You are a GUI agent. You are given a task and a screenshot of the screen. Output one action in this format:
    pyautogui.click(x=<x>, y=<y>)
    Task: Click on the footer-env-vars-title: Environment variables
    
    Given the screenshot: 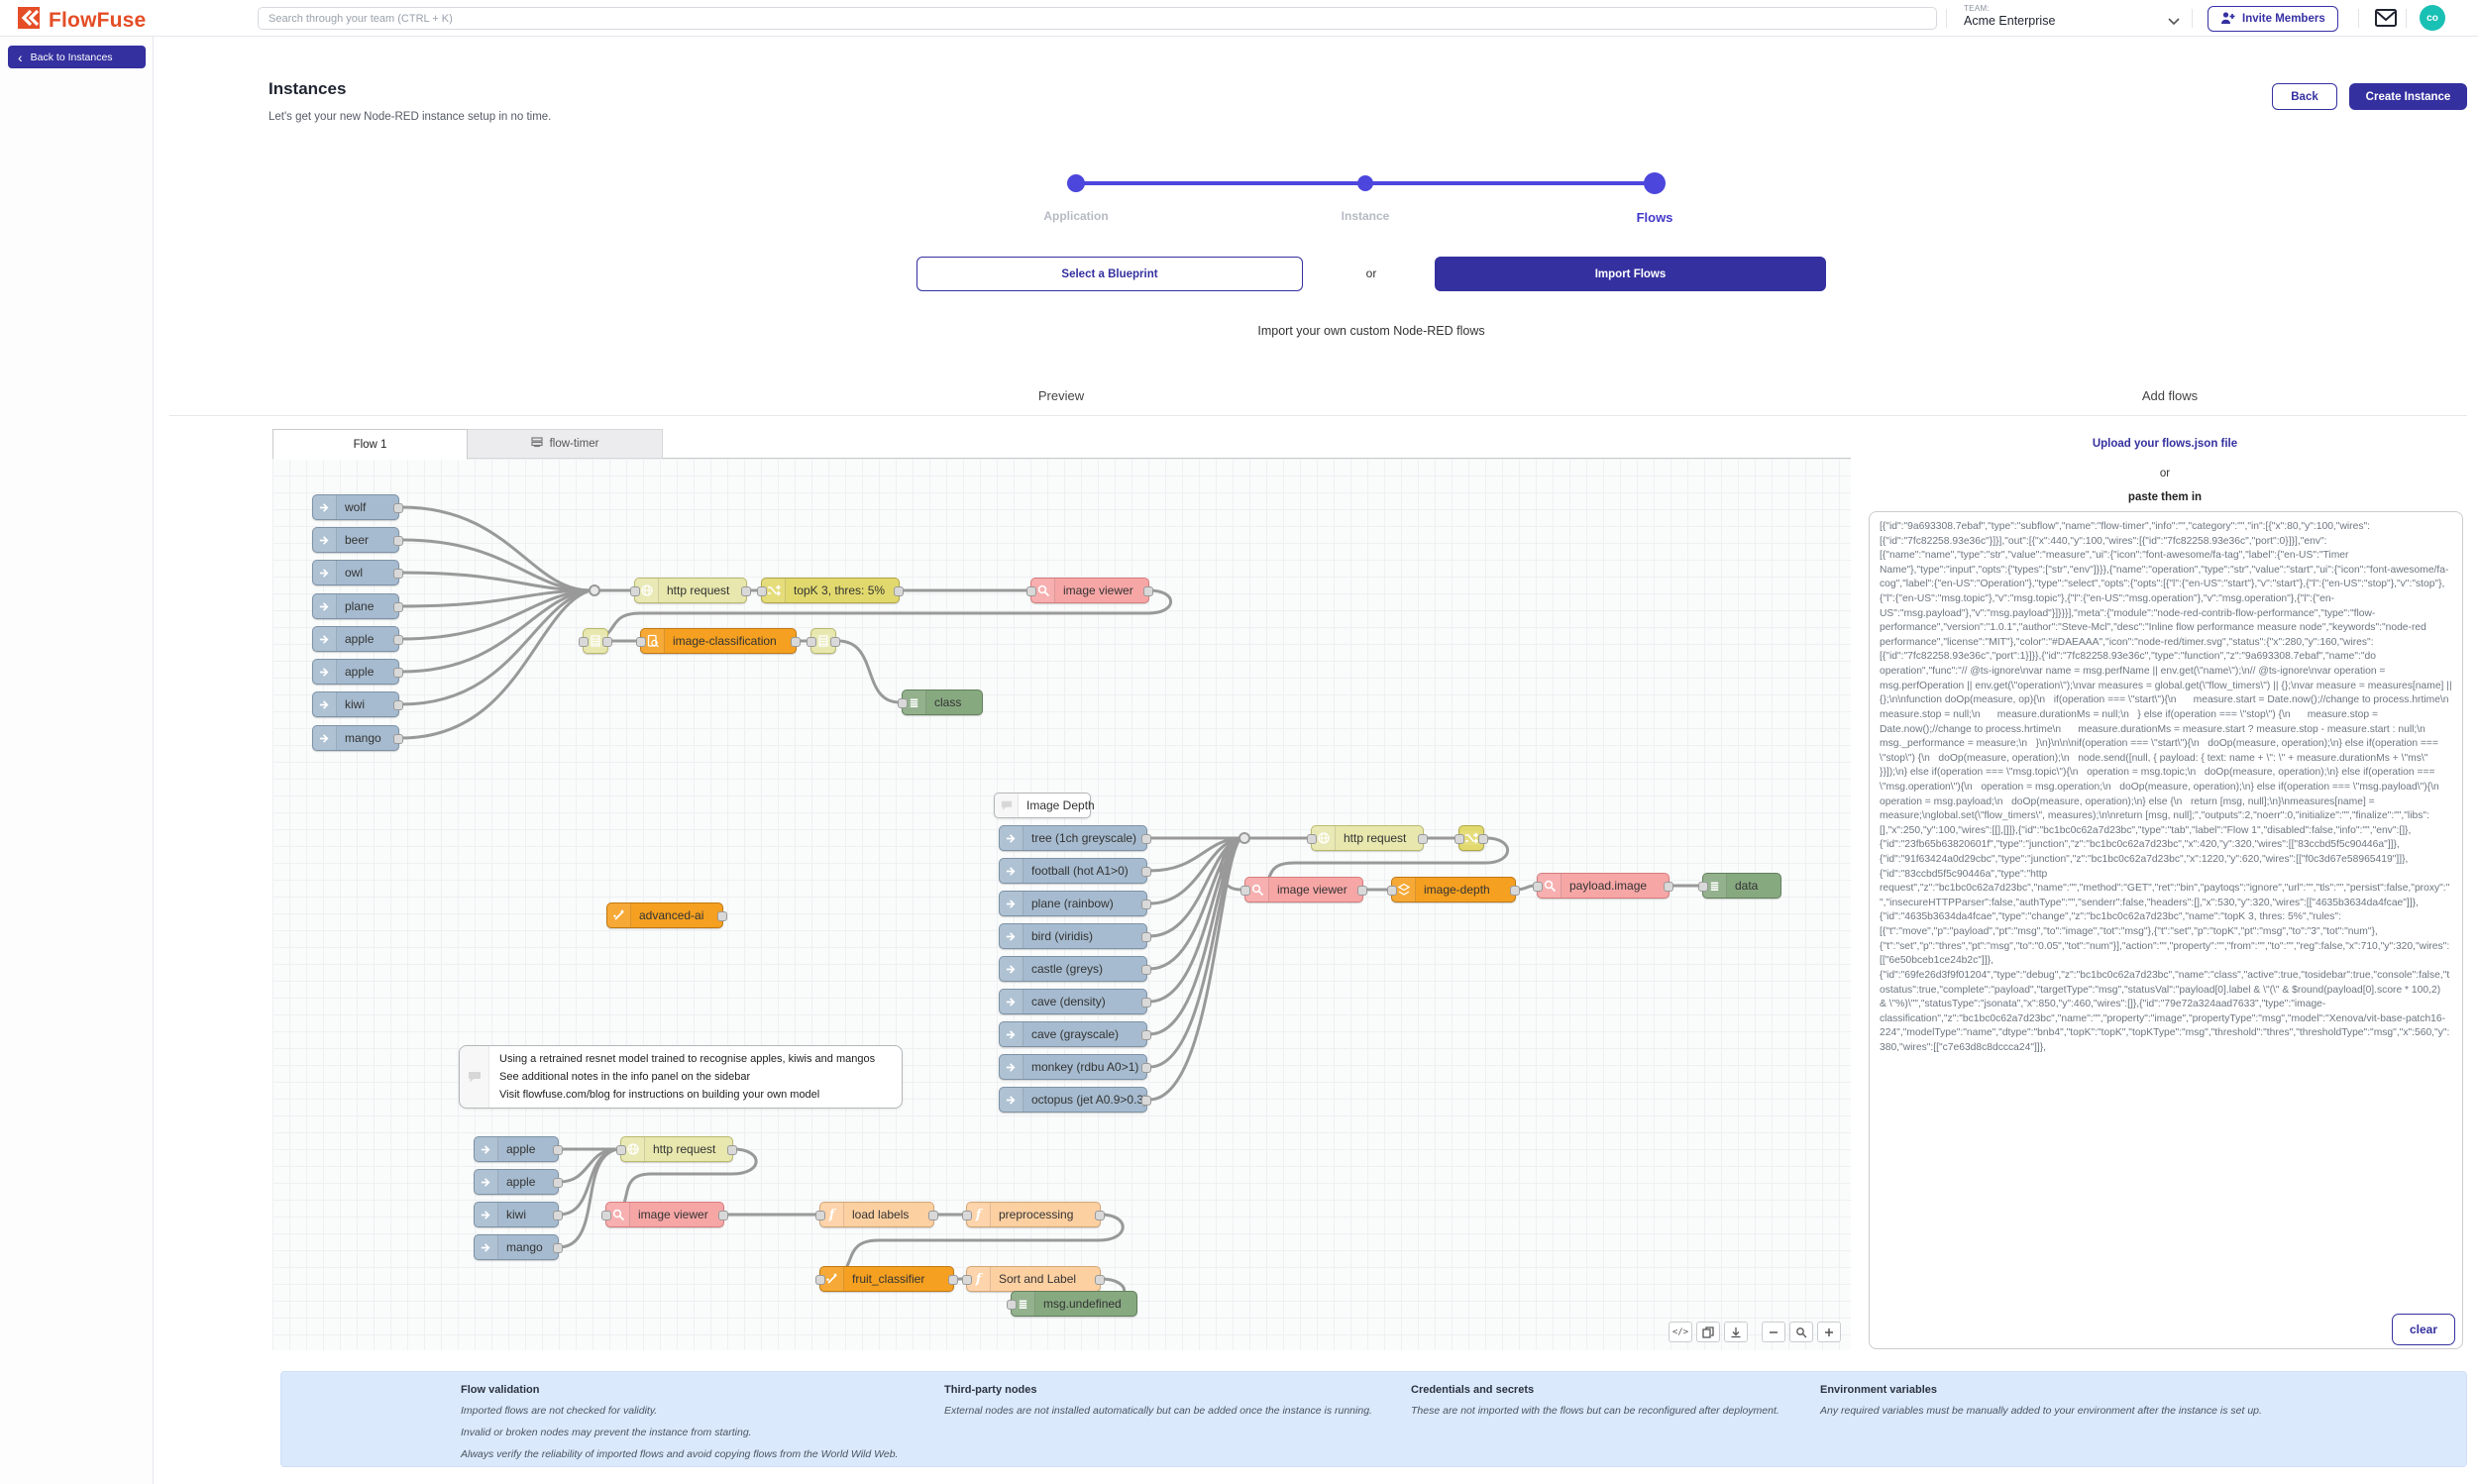 What is the action you would take?
    pyautogui.click(x=1878, y=1390)
    